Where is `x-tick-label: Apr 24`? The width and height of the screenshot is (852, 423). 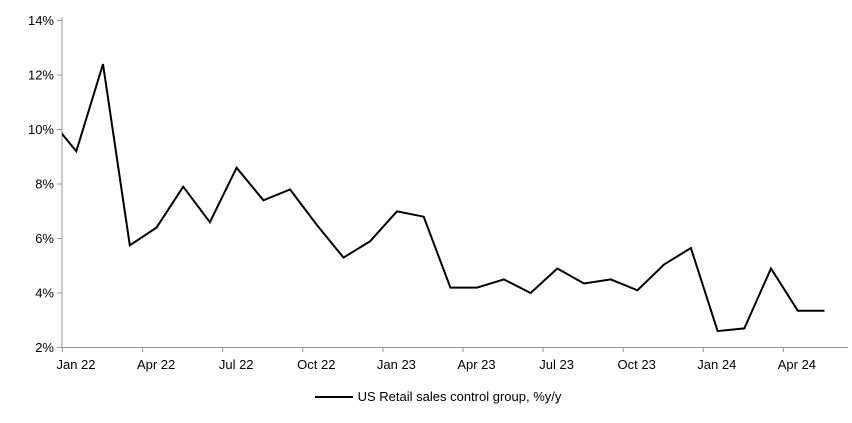 x-tick-label: Apr 24 is located at coordinates (797, 364).